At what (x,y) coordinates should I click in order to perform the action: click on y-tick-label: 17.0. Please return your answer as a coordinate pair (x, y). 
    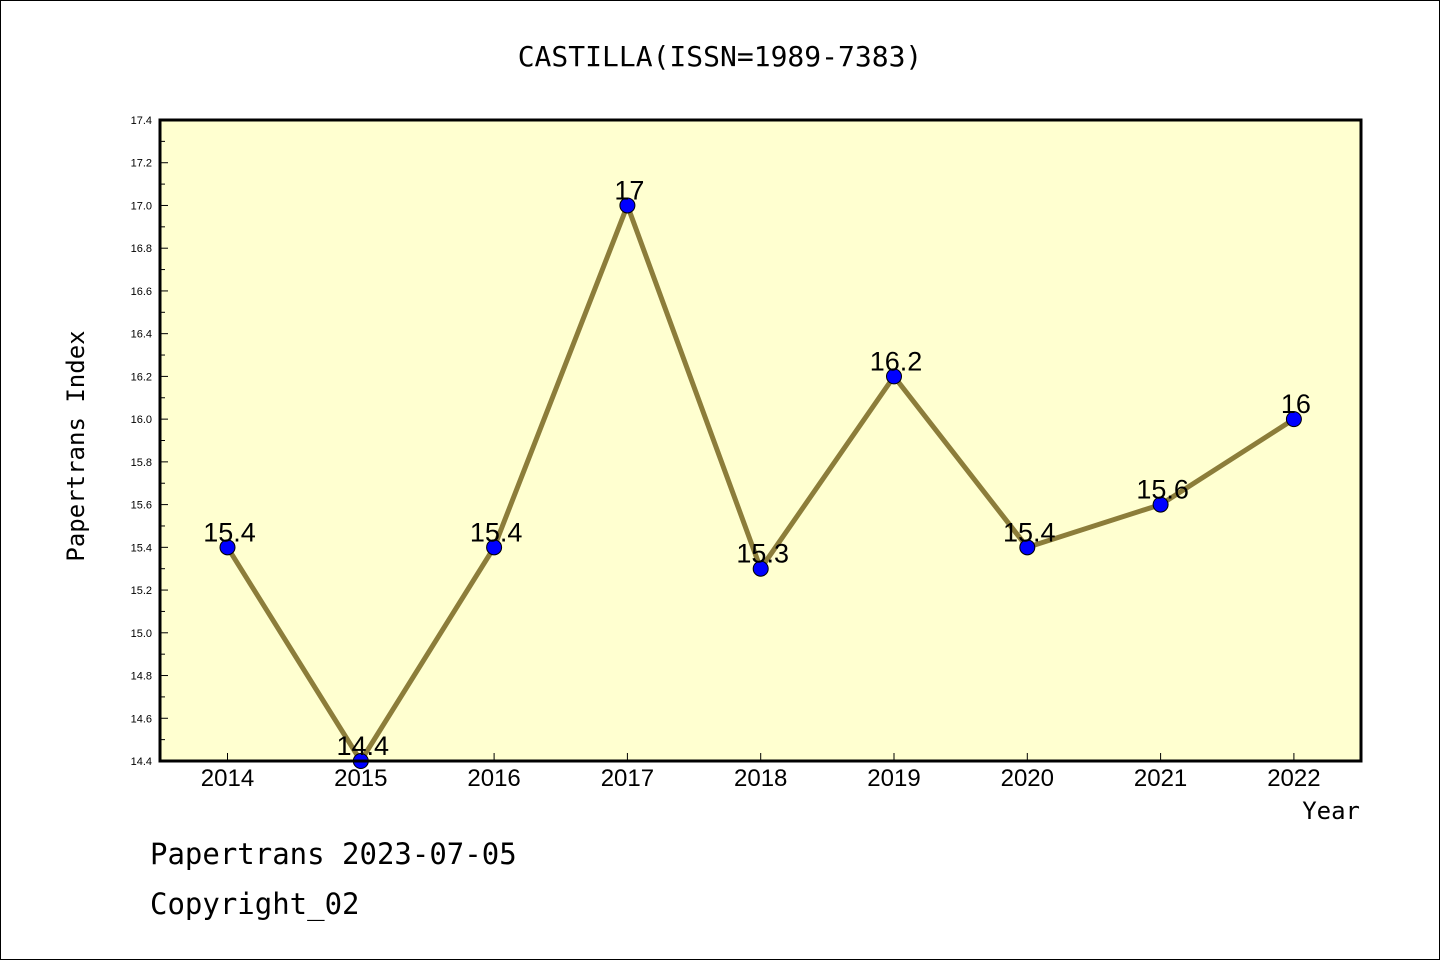
    Looking at the image, I should click on (141, 206).